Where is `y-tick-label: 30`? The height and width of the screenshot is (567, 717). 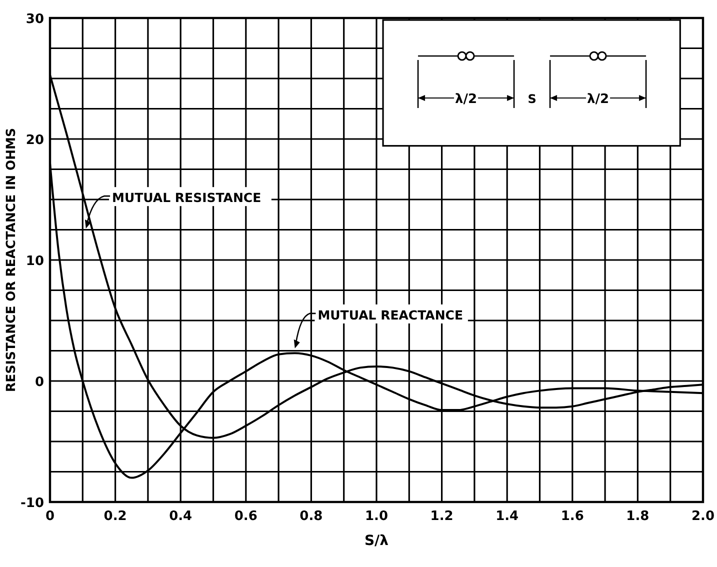
y-tick-label: 30 is located at coordinates (35, 19).